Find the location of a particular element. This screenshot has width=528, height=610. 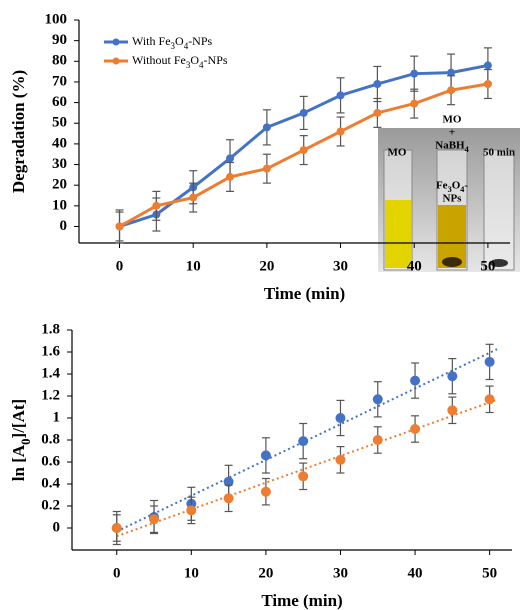

inset-label: 50 min is located at coordinates (499, 153).